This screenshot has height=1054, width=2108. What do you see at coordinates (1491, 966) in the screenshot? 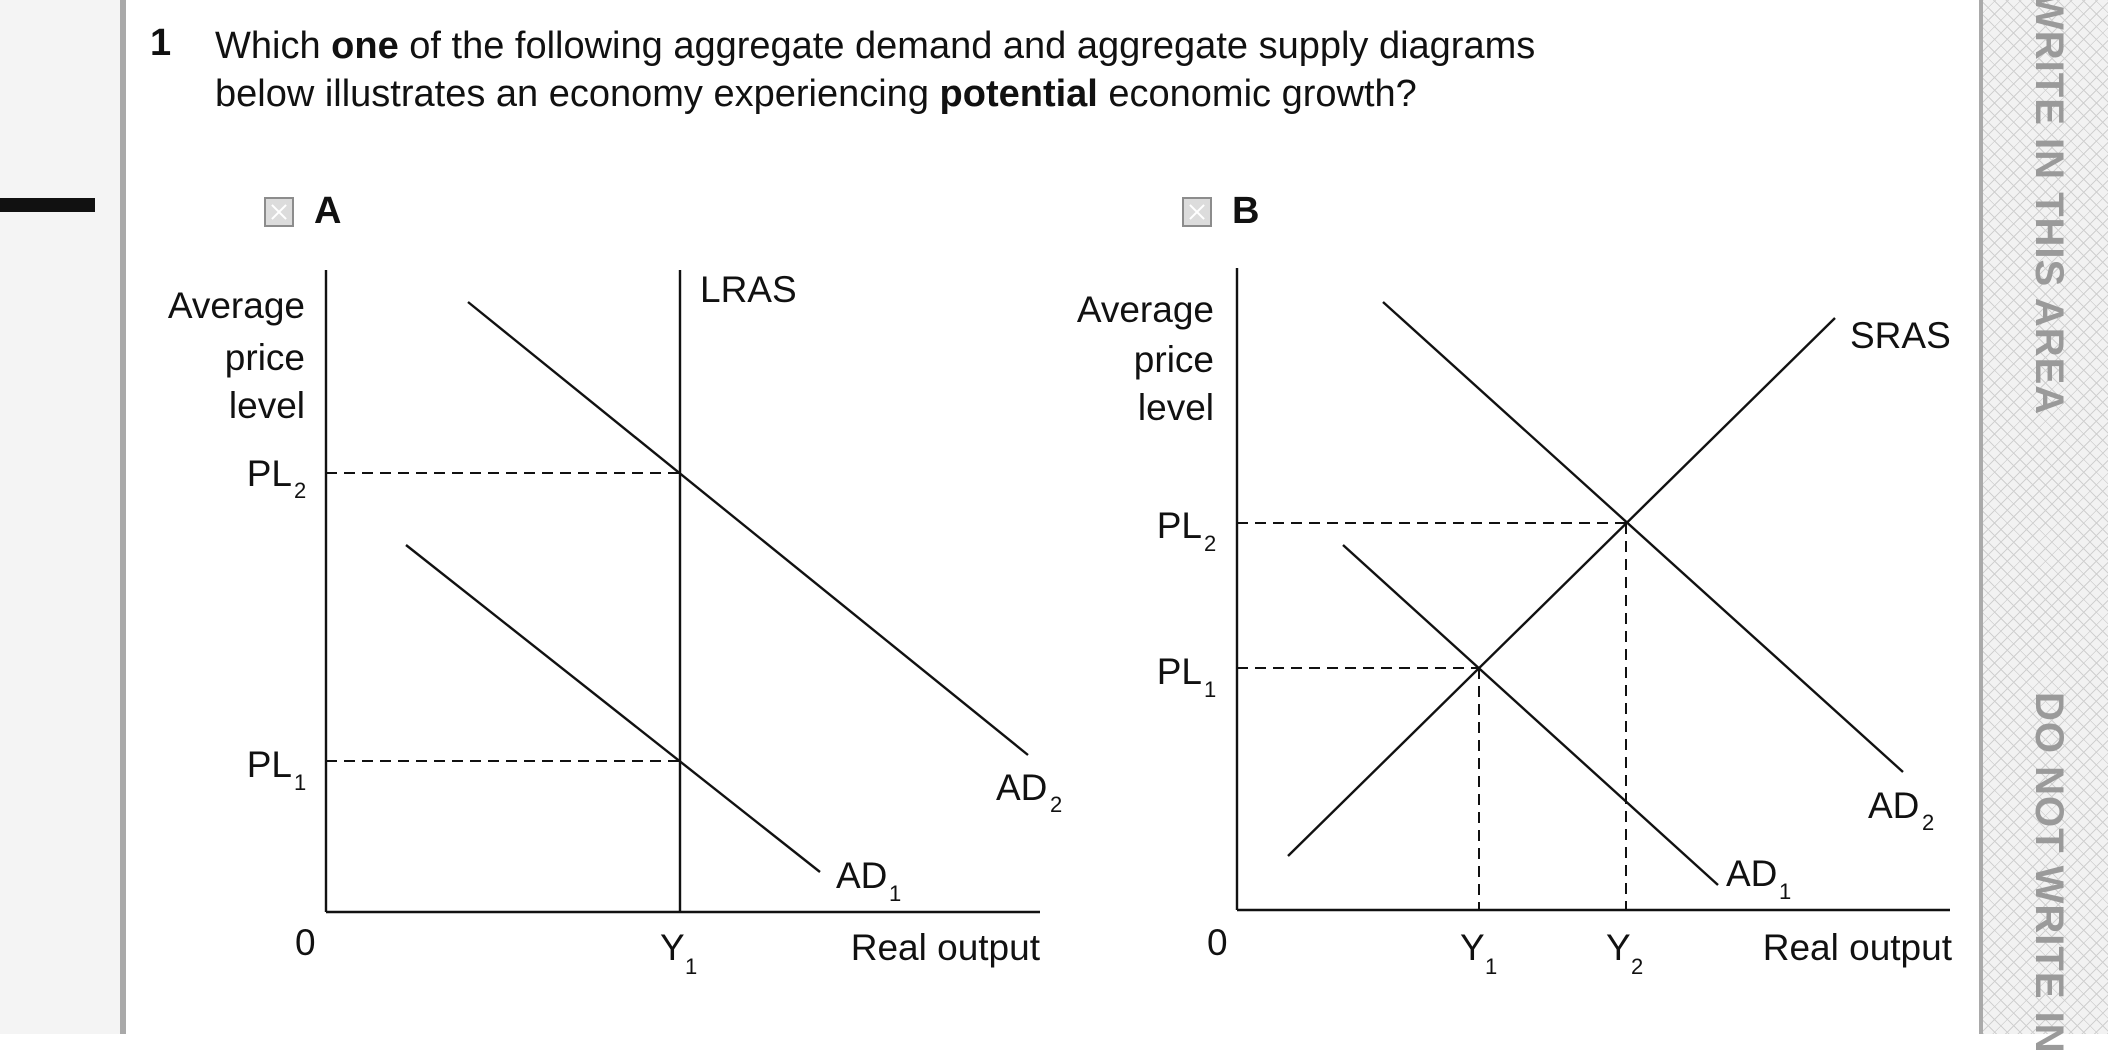
I see `diagram-b-y1-sub: 1` at bounding box center [1491, 966].